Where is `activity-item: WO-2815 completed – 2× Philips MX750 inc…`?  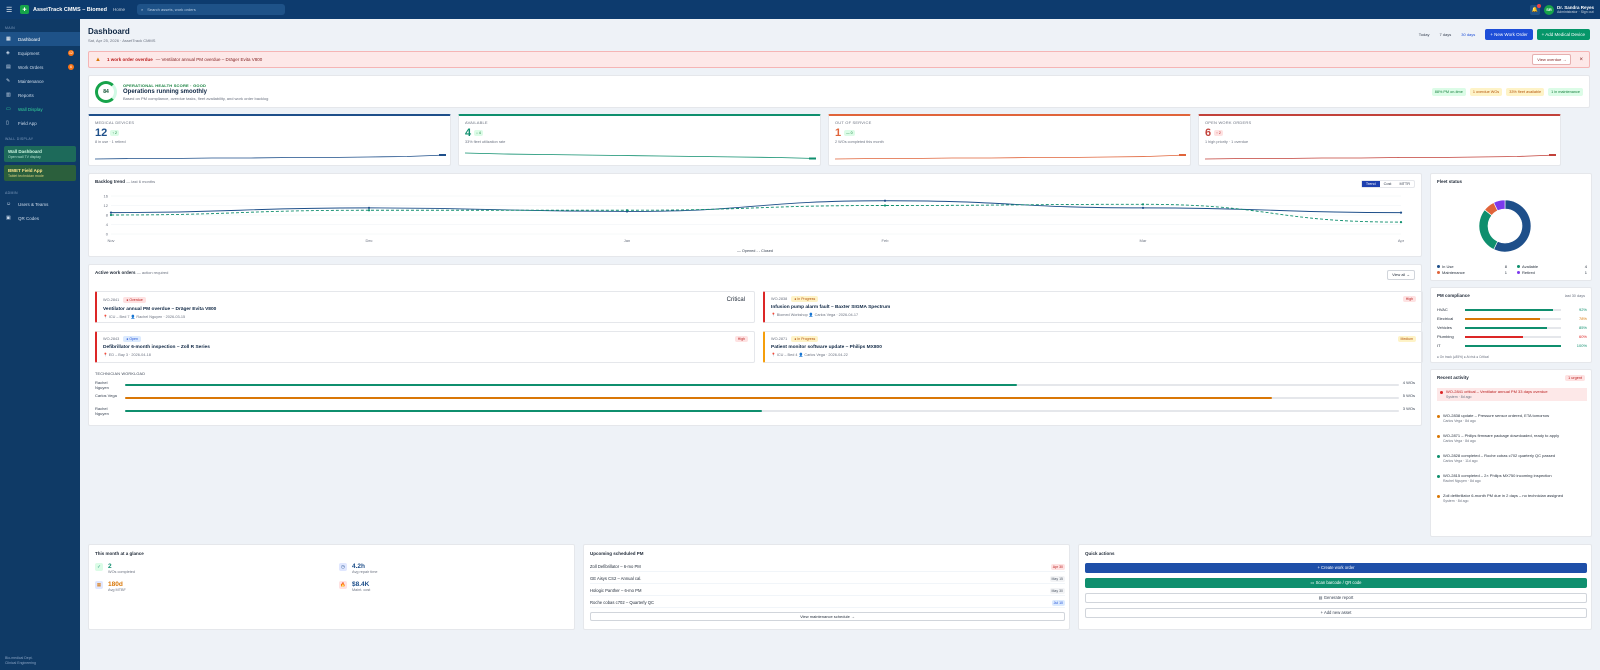
activity-item: WO-2815 completed – 2× Philips MX750 inc… is located at coordinates (1512, 478).